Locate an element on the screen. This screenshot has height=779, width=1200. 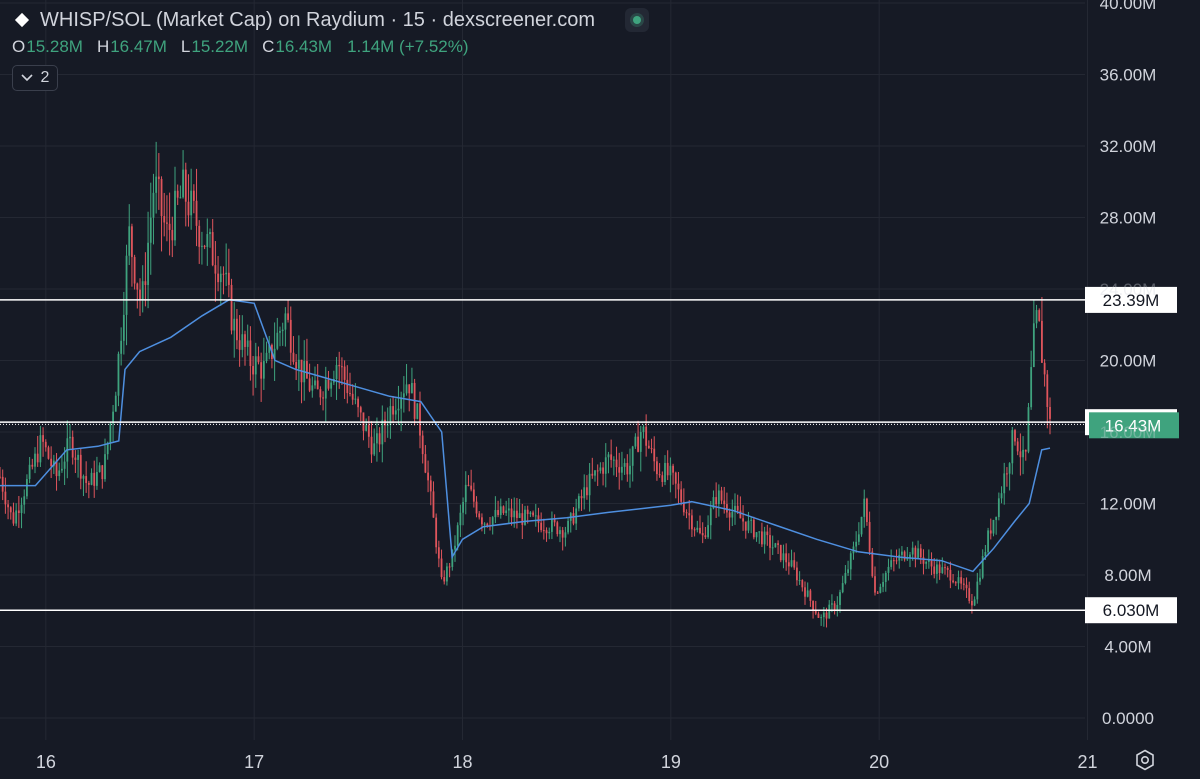
low-readout: L15.22M is located at coordinates (214, 46).